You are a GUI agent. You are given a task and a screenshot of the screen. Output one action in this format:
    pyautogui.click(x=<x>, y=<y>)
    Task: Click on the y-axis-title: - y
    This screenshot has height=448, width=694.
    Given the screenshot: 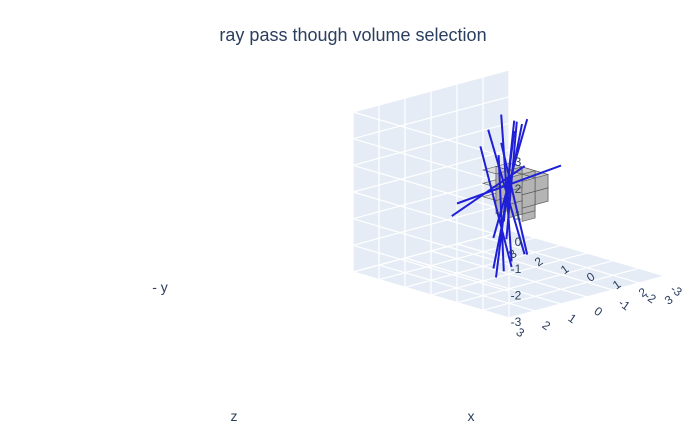 What is the action you would take?
    pyautogui.click(x=160, y=287)
    